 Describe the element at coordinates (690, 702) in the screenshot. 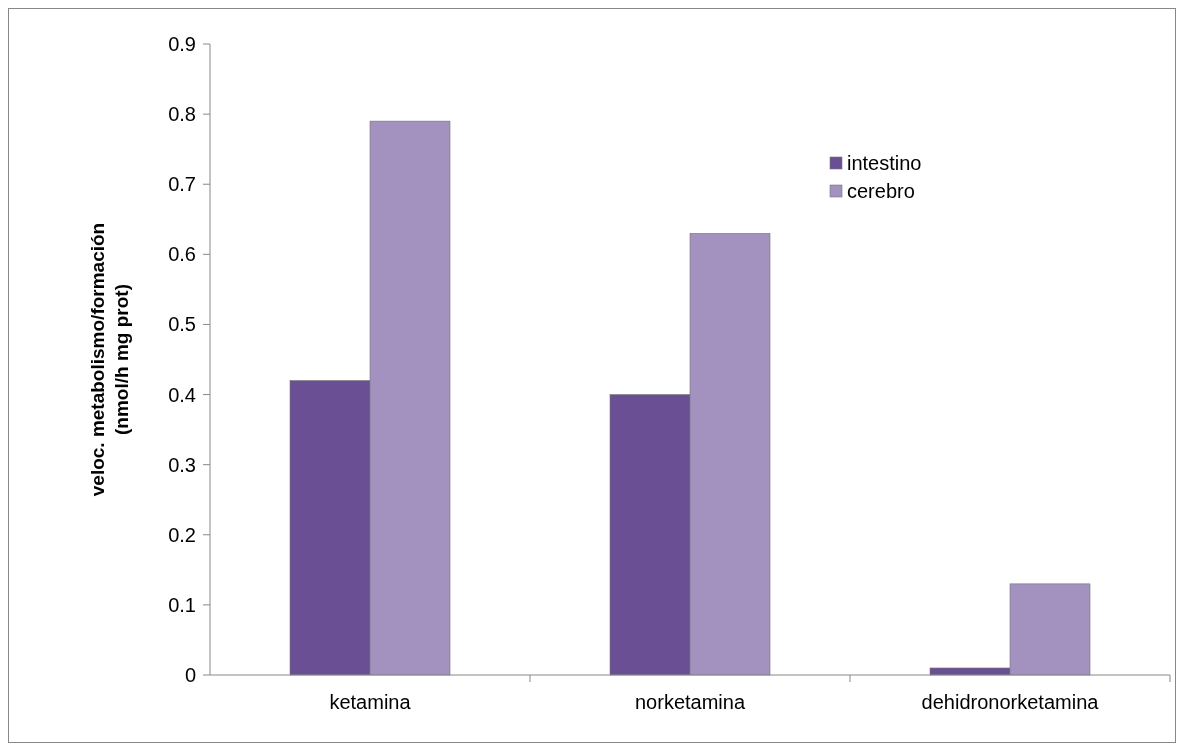

I see `x-tick-label: norketamina` at that location.